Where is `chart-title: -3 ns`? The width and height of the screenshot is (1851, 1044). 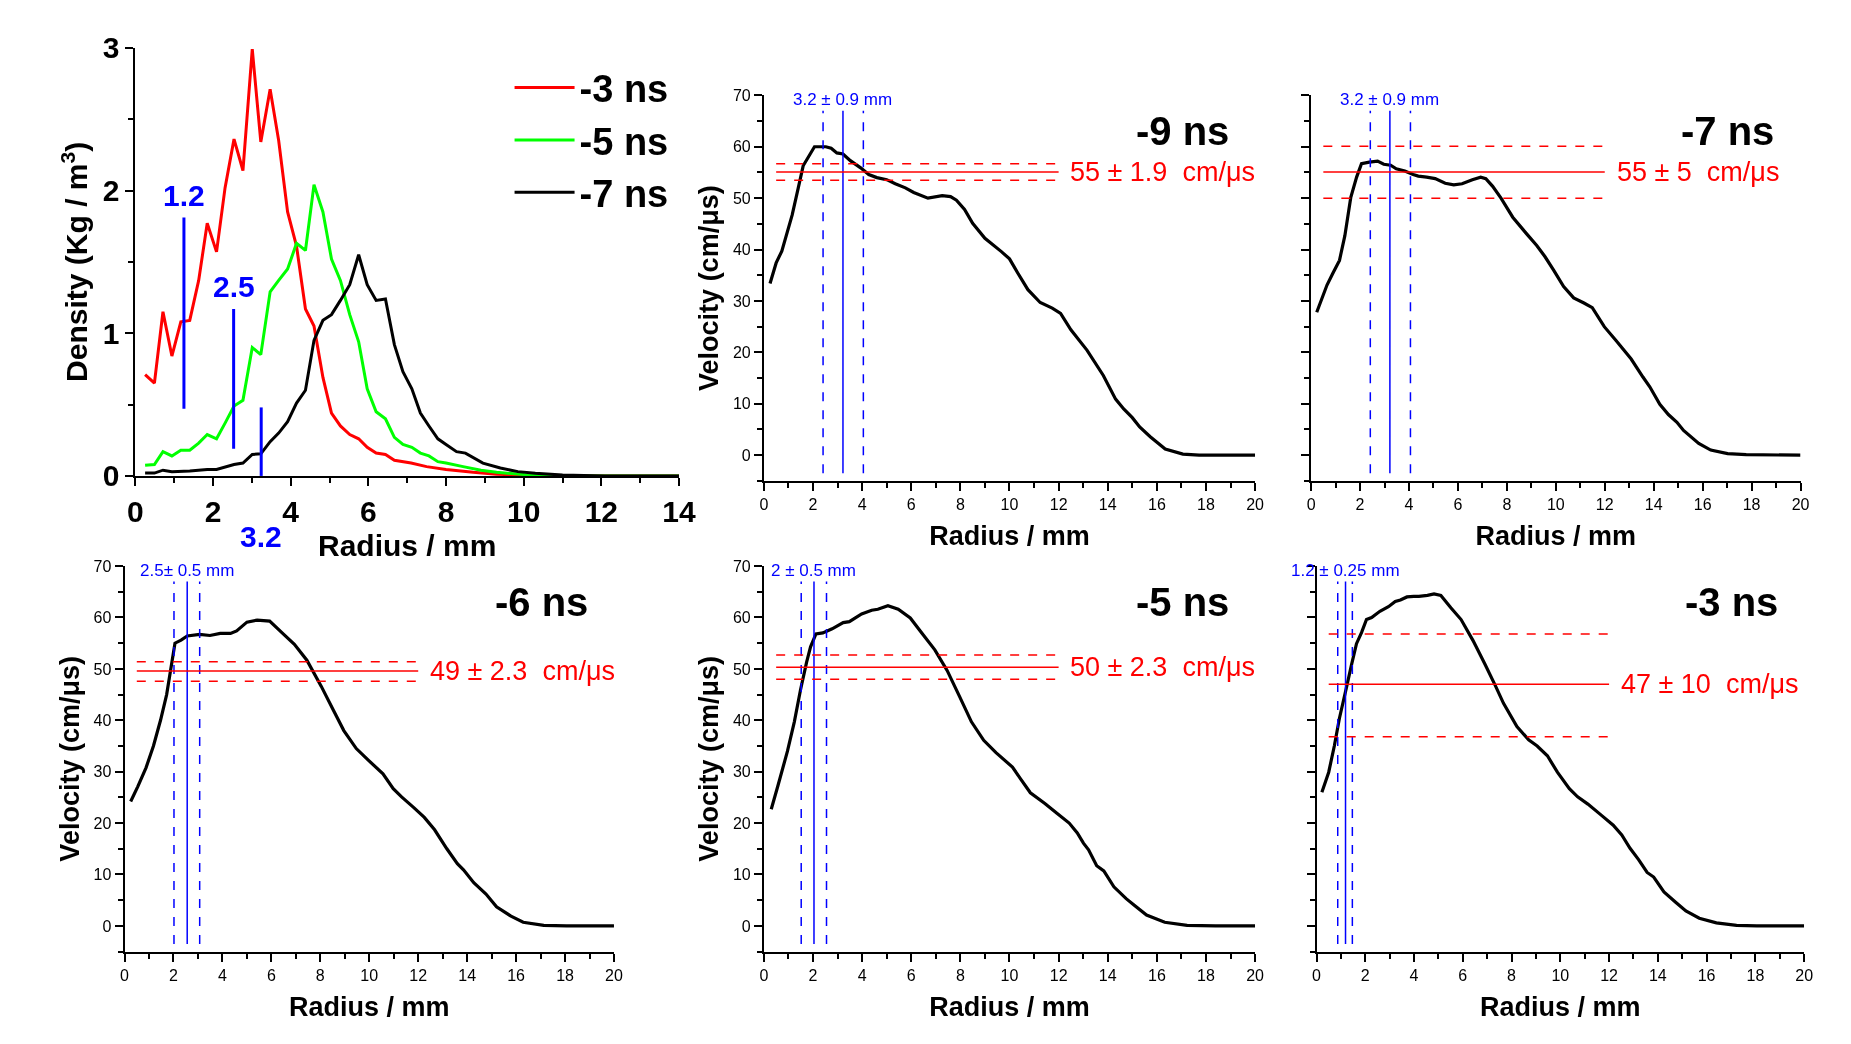 chart-title: -3 ns is located at coordinates (1732, 602).